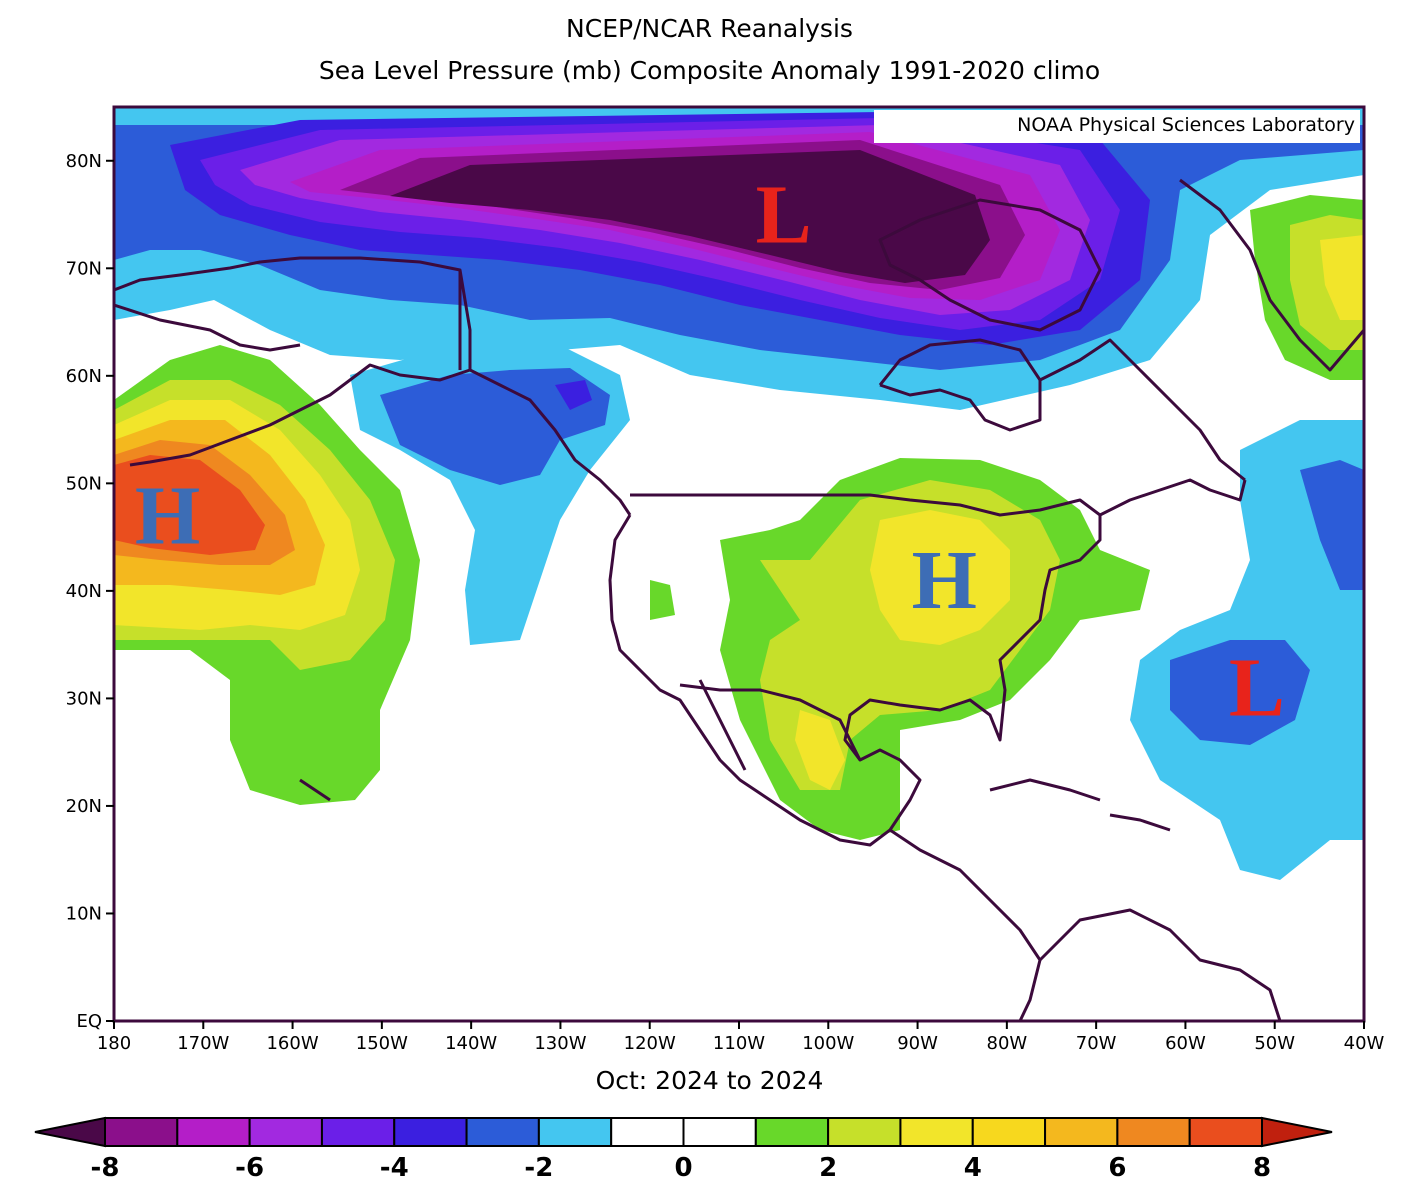  I want to click on negative-anomaly-atlantic-south, so click(1240, 692).